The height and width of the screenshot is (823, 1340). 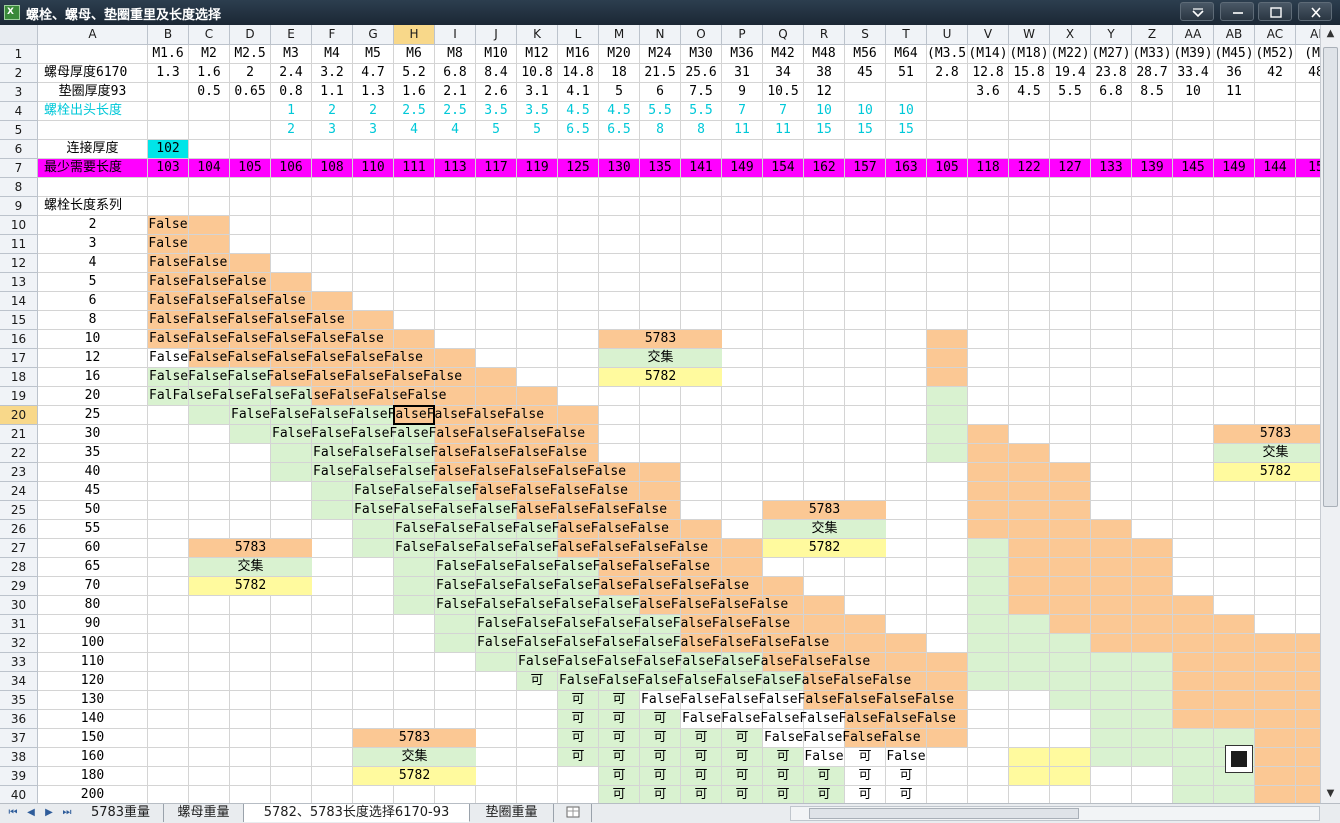 What do you see at coordinates (947, 624) in the screenshot?
I see `cell-u31` at bounding box center [947, 624].